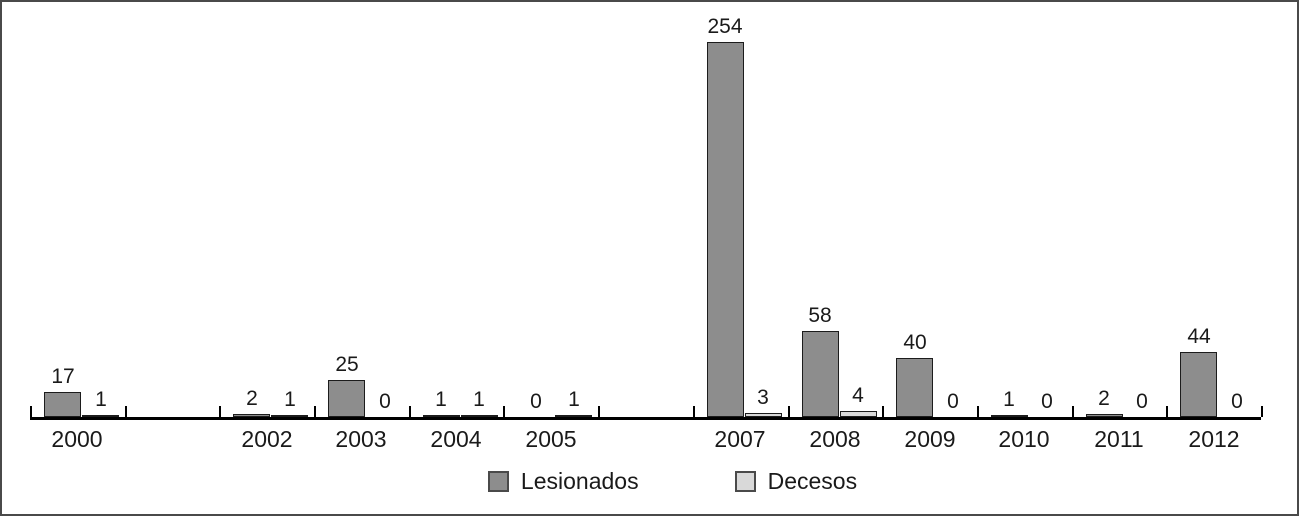 This screenshot has width=1299, height=516. Describe the element at coordinates (1024, 439) in the screenshot. I see `x-axis-year-label: 2010` at that location.